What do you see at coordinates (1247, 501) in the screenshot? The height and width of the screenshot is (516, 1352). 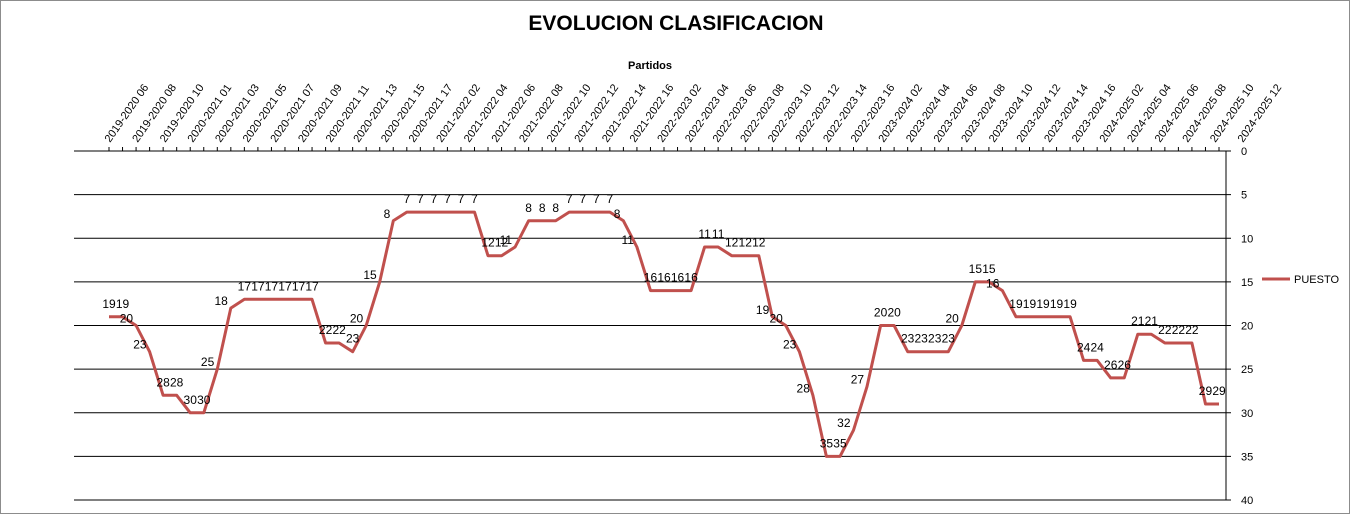 I see `y-tick-label: 40` at bounding box center [1247, 501].